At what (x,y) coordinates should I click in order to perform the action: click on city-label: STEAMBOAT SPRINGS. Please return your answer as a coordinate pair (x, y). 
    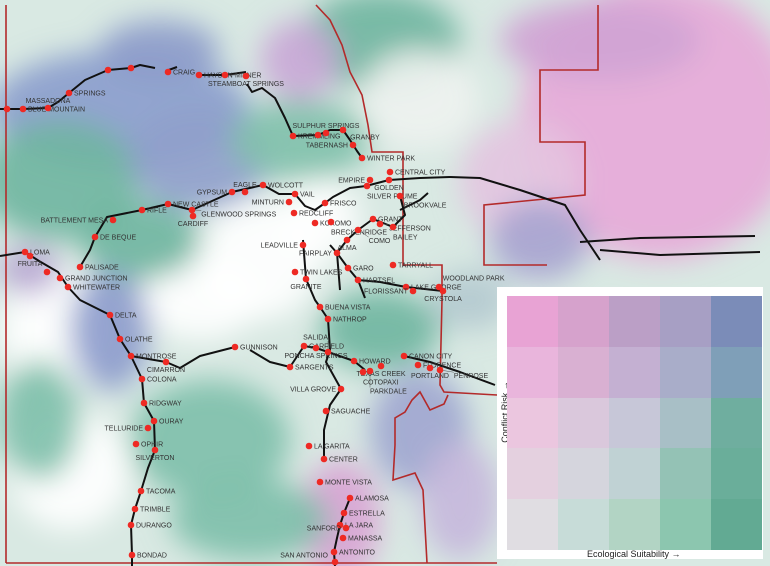
    Looking at the image, I should click on (246, 84).